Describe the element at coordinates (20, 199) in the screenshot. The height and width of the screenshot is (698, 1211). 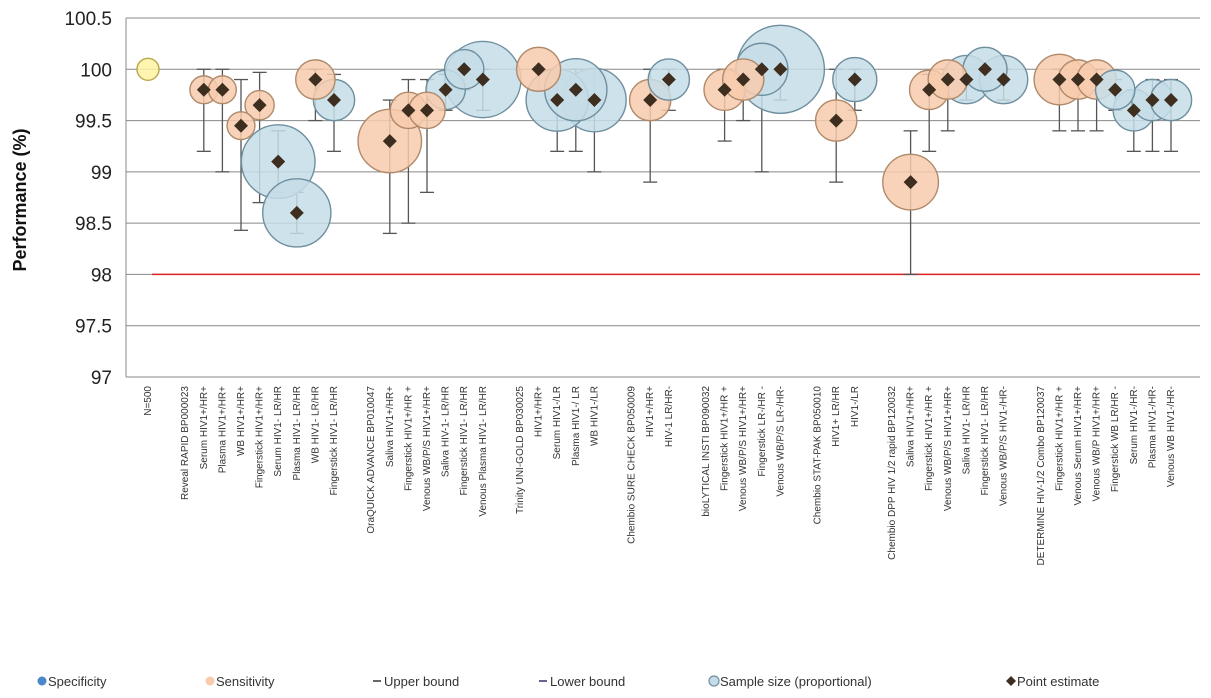
I see `y-axis-title: Performance (%)` at that location.